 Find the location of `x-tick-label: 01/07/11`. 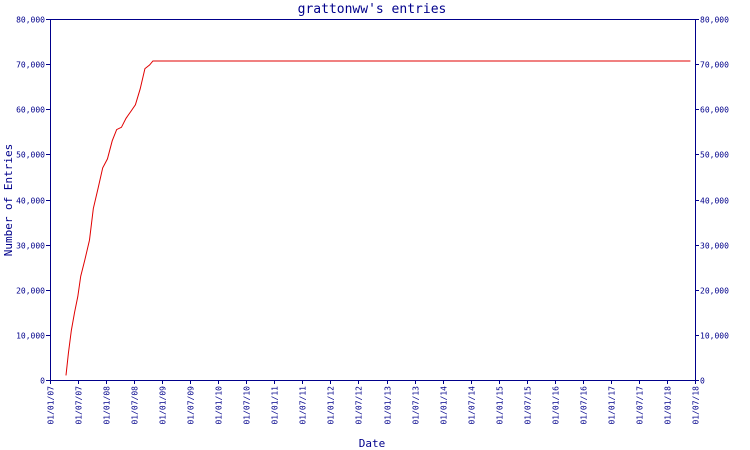

x-tick-label: 01/07/11 is located at coordinates (303, 405).